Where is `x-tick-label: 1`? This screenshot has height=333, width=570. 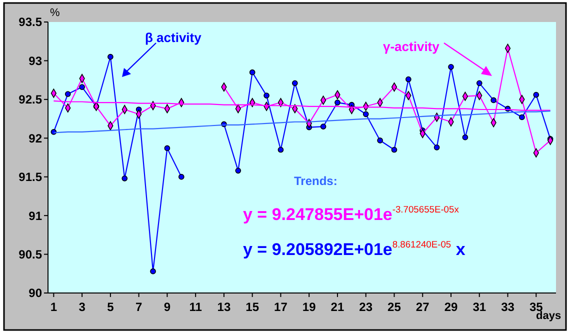
x-tick-label: 1 is located at coordinates (54, 307).